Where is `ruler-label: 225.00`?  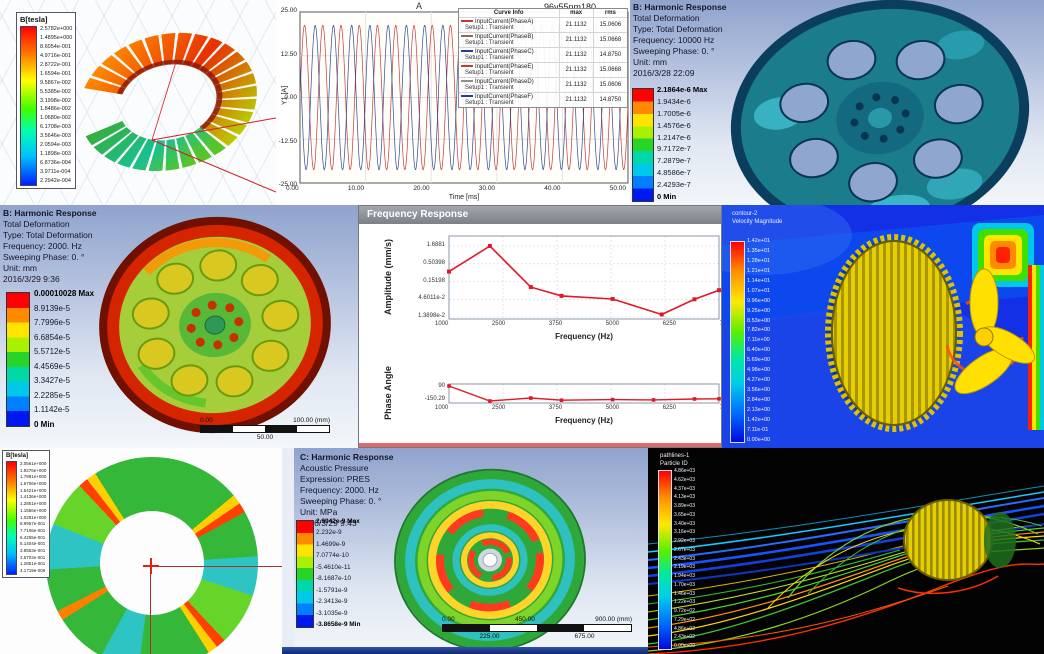 ruler-label: 225.00 is located at coordinates (489, 636).